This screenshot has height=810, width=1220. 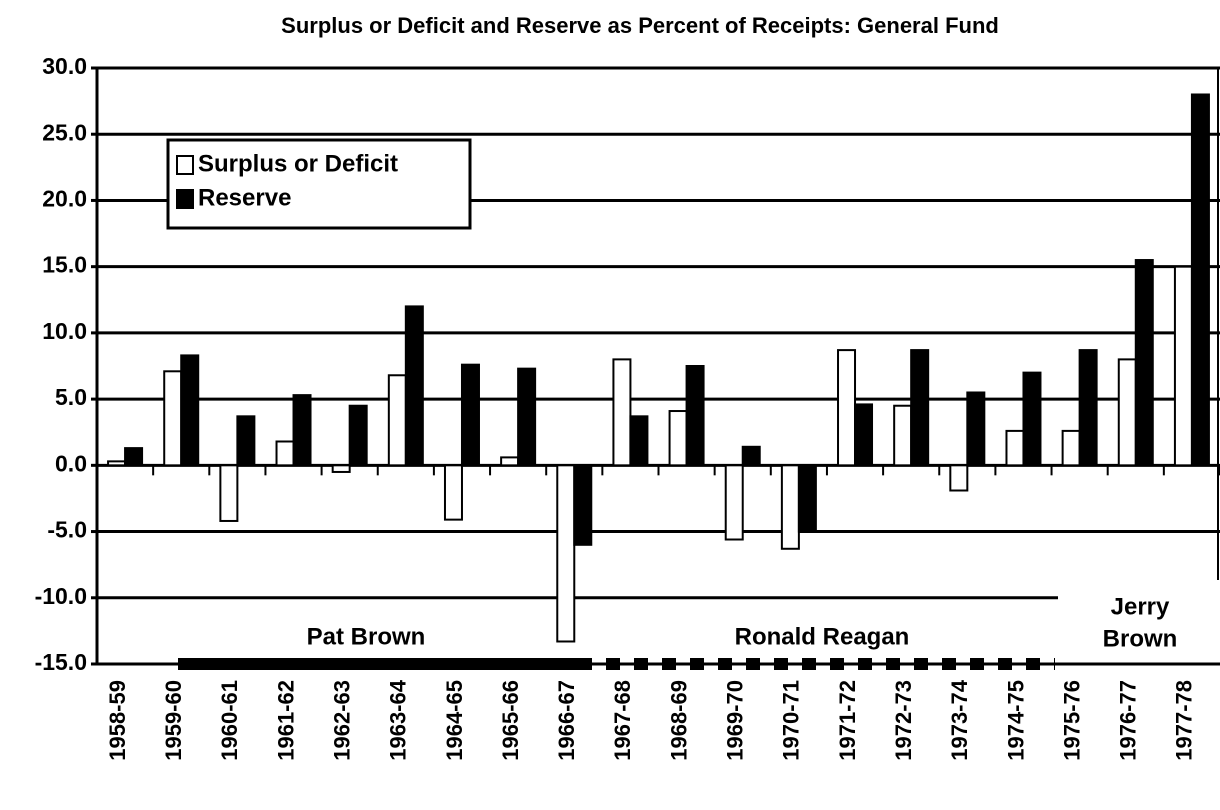 I want to click on y-tick-label: 0.0, so click(x=71, y=463).